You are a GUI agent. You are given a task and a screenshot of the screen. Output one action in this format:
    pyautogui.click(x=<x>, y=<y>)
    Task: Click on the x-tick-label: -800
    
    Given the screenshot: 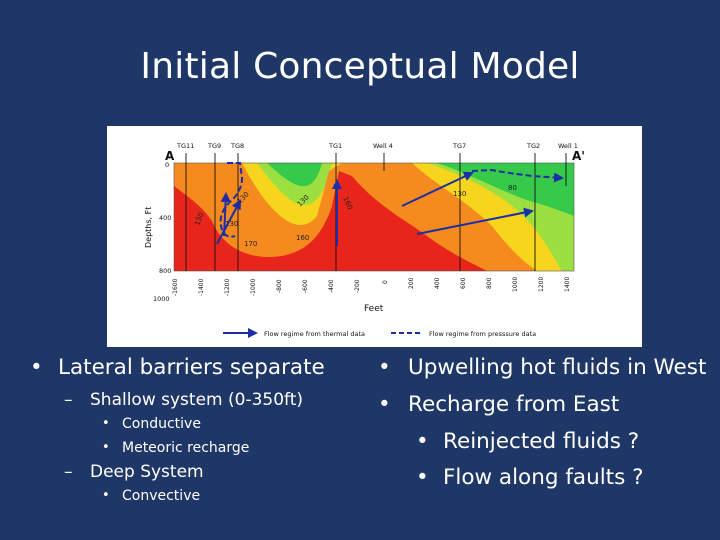 What is the action you would take?
    pyautogui.click(x=279, y=286)
    